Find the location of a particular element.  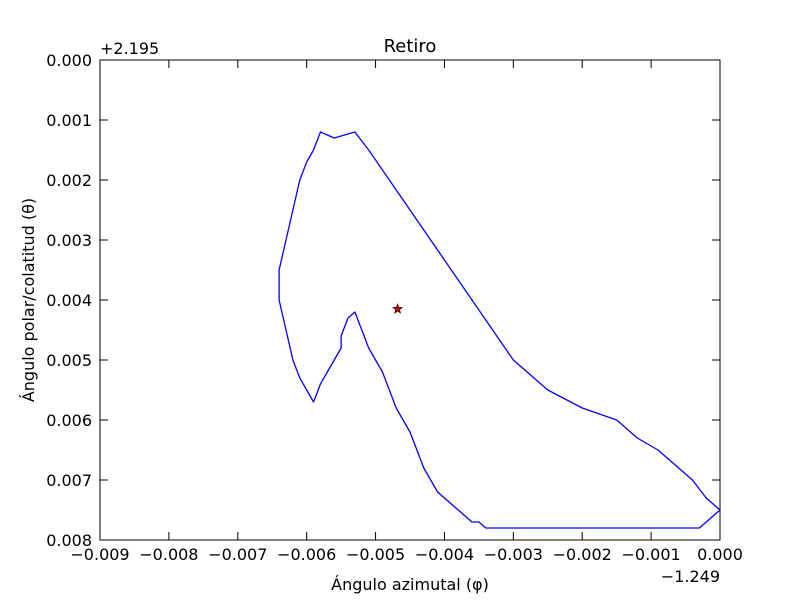

x-tick-label: −0.009 is located at coordinates (99, 554).